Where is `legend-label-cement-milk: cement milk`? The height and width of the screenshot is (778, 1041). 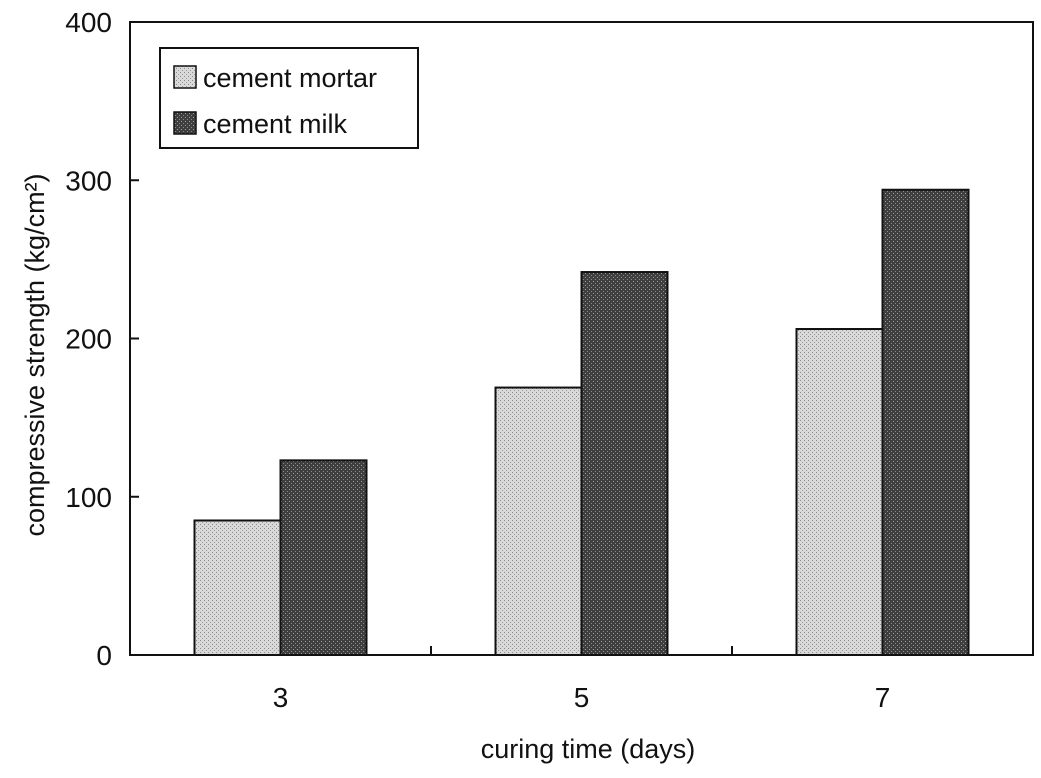 legend-label-cement-milk: cement milk is located at coordinates (275, 124).